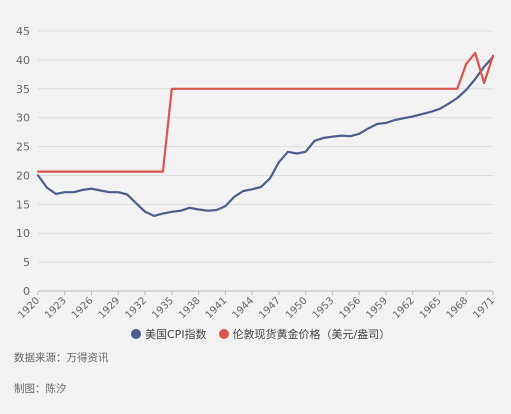 The height and width of the screenshot is (414, 511). Describe the element at coordinates (223, 334) in the screenshot. I see `legend-swatch-gold` at that location.